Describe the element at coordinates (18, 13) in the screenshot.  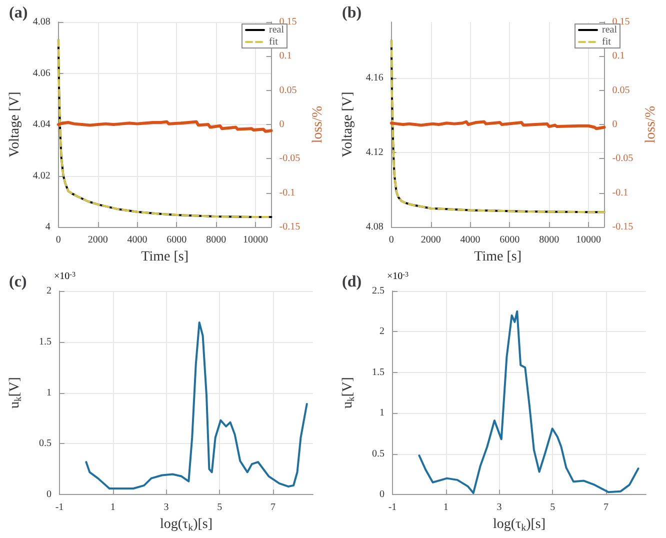
I see `chart-title: (a)` at that location.